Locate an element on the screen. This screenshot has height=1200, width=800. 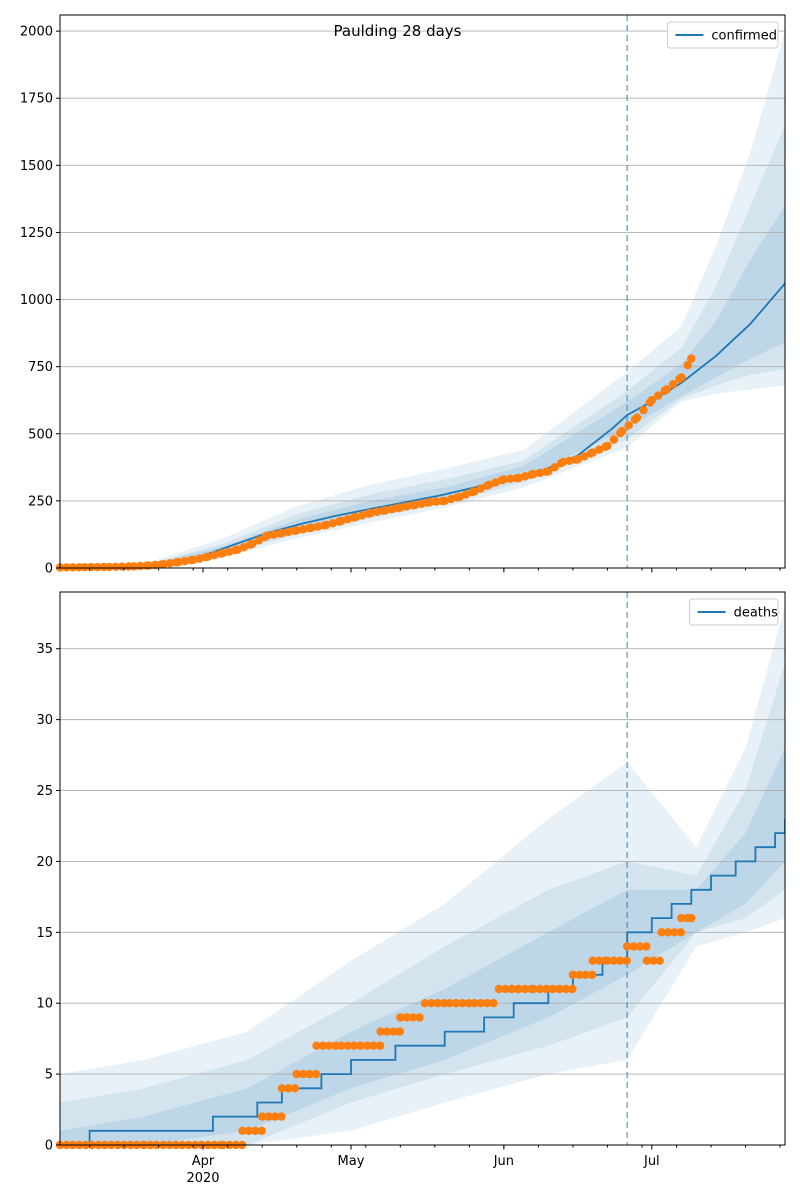
confirmed-x-axis is located at coordinates (435, 570).